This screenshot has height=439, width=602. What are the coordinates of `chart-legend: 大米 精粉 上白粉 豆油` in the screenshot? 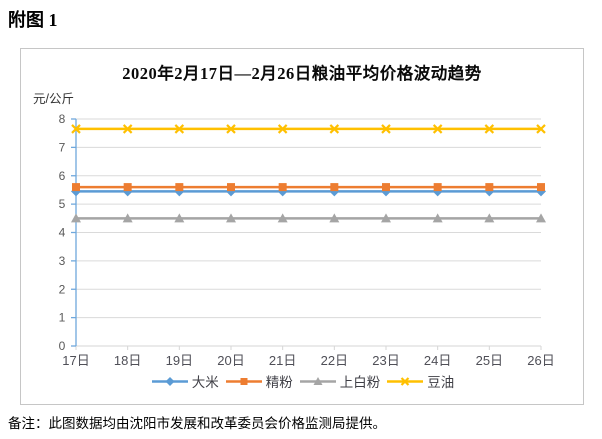 It's located at (302, 381).